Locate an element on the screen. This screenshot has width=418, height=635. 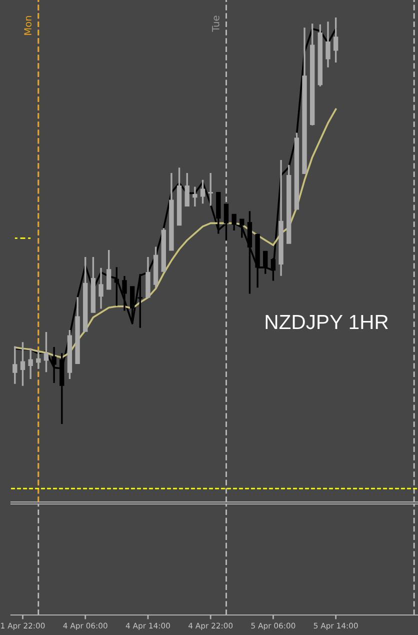
text: NZDJPY 1HR is located at coordinates (327, 322).